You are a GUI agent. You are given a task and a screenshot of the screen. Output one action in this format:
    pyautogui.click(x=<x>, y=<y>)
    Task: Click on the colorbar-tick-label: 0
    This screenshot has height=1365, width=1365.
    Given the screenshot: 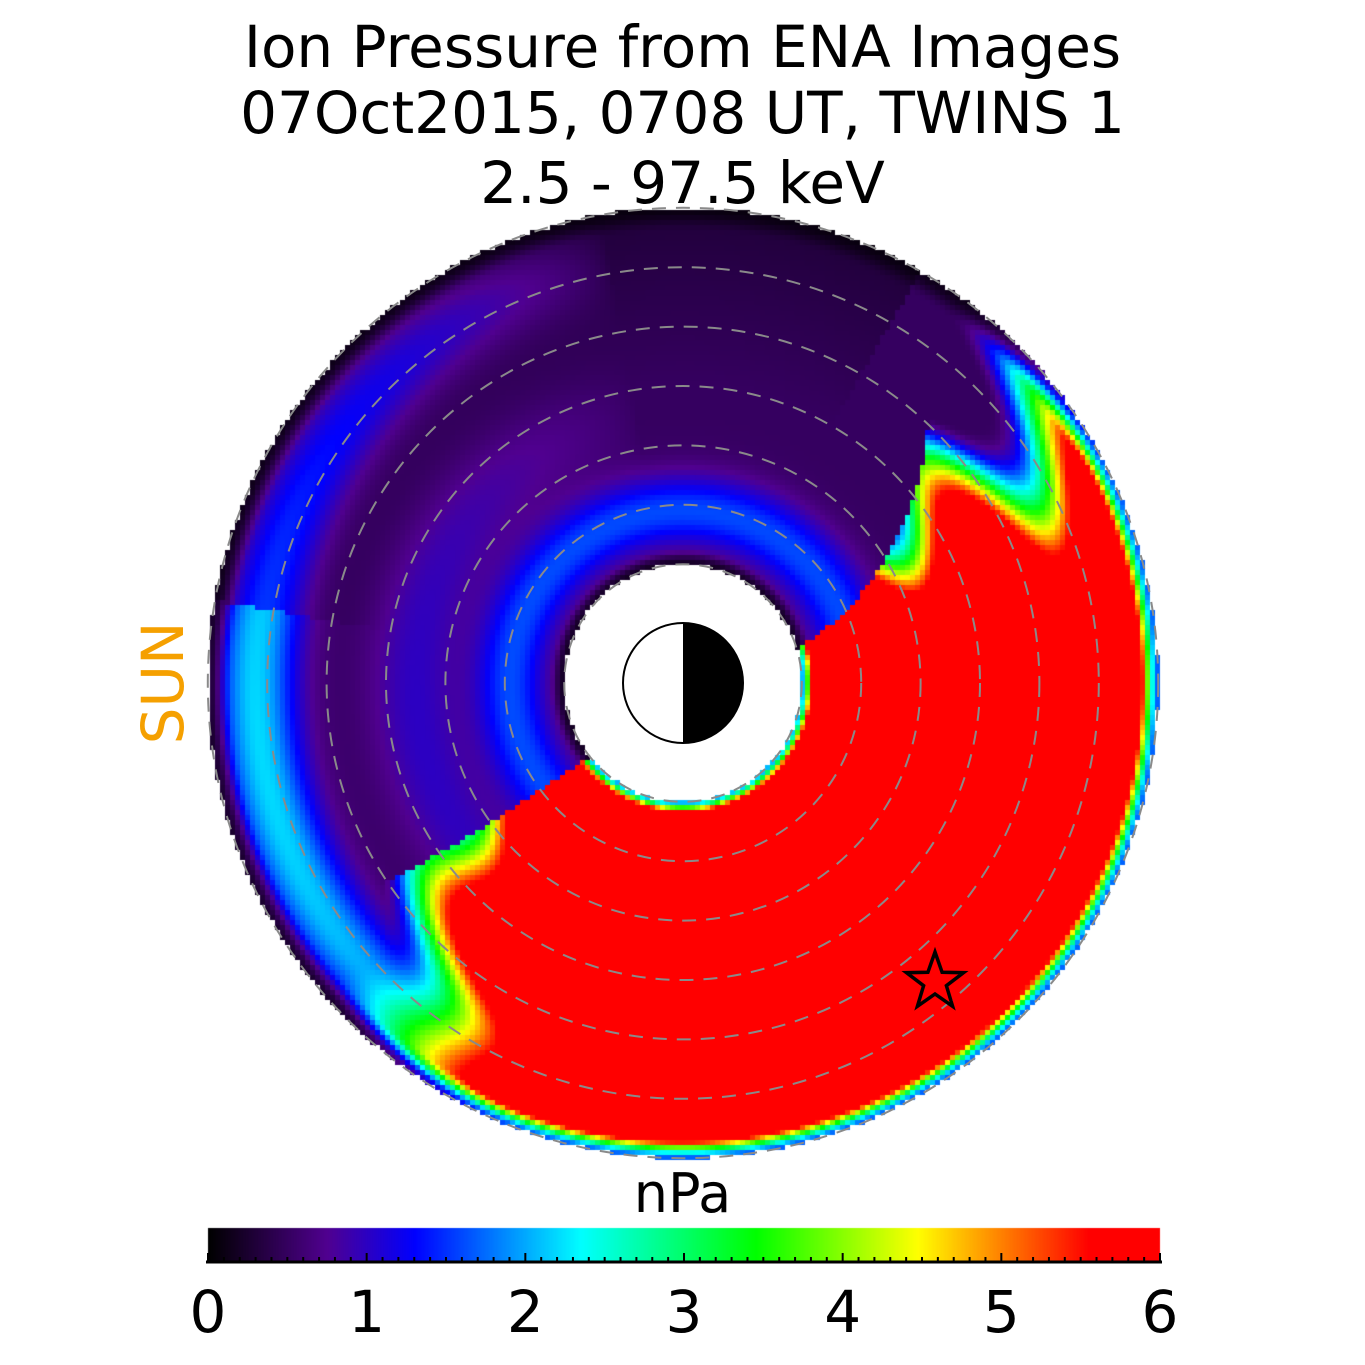 What is the action you would take?
    pyautogui.click(x=208, y=1312)
    